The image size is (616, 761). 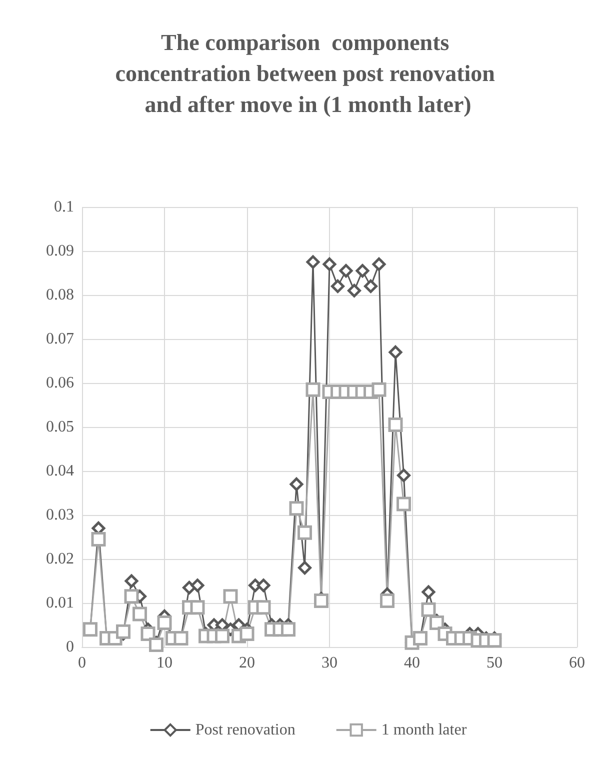 I want to click on x-tick-label: 60, so click(x=577, y=663).